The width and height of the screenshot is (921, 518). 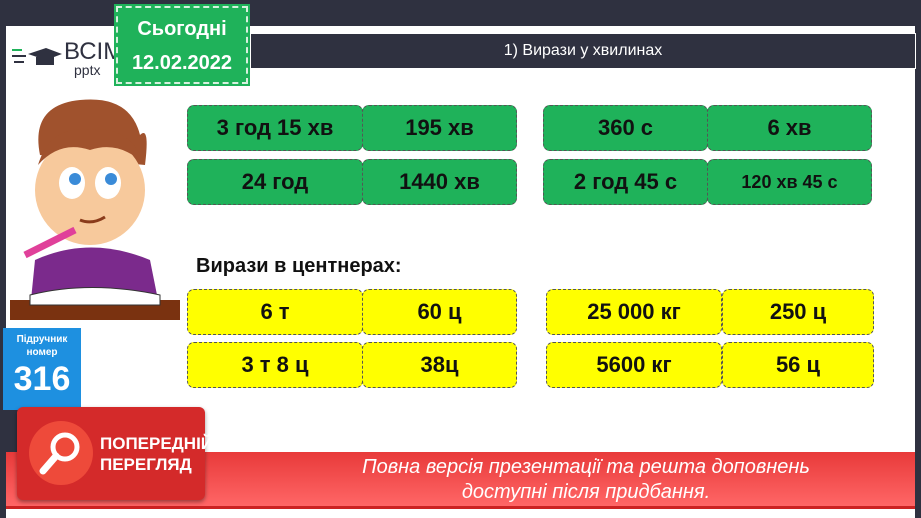 I want to click on minutes-cell: 195 хв, so click(x=439, y=128).